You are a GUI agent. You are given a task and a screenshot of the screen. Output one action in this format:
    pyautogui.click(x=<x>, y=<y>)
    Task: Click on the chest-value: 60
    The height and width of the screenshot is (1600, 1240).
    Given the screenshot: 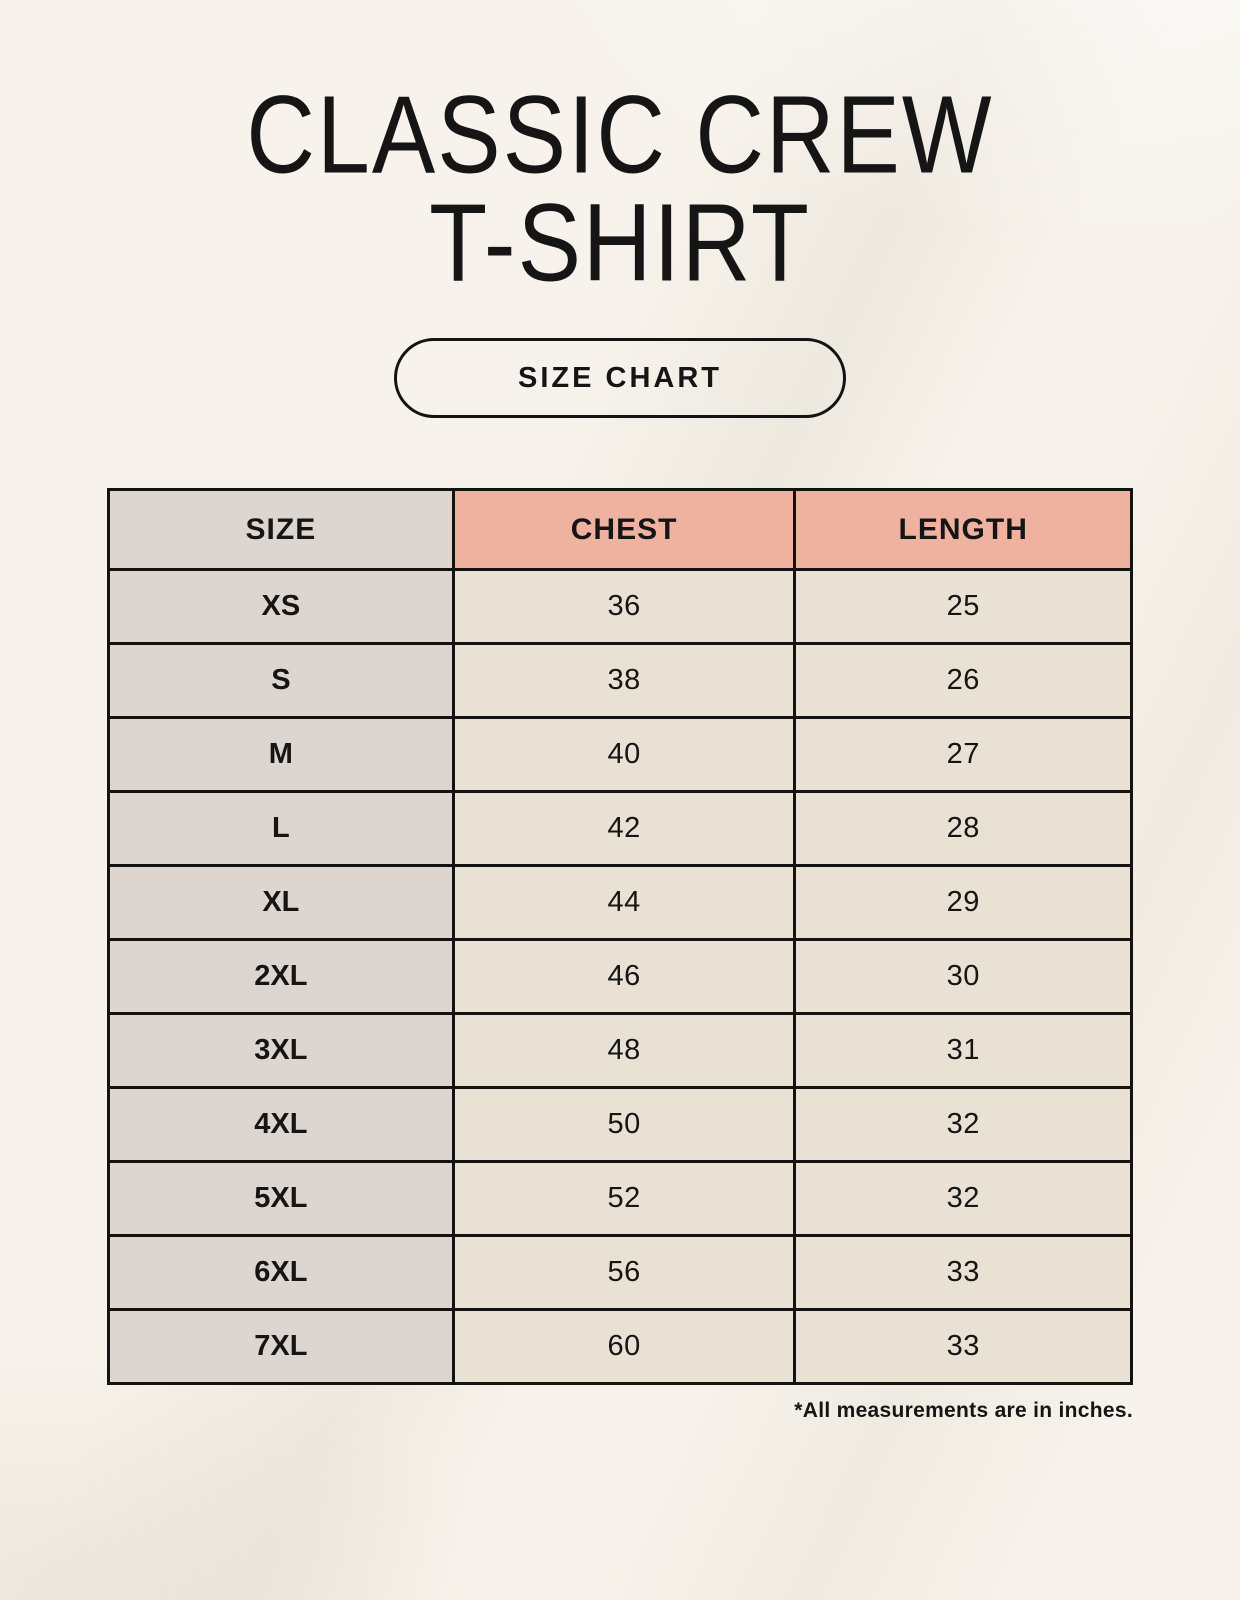 What is the action you would take?
    pyautogui.click(x=624, y=1347)
    